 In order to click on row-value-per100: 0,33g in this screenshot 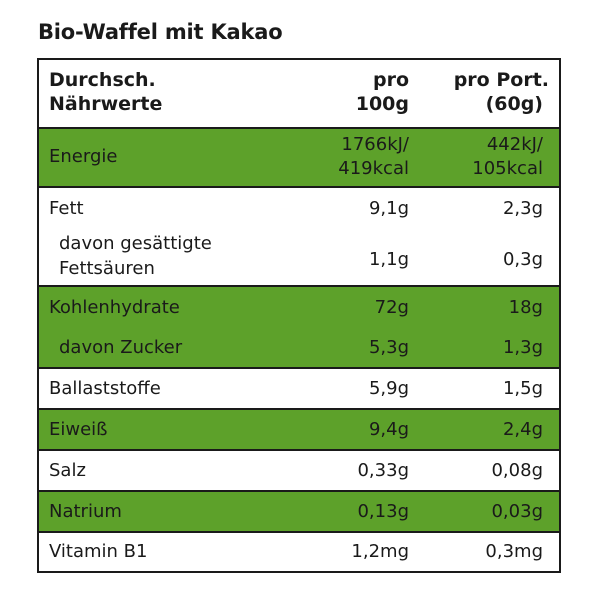, I will do `click(383, 470)`.